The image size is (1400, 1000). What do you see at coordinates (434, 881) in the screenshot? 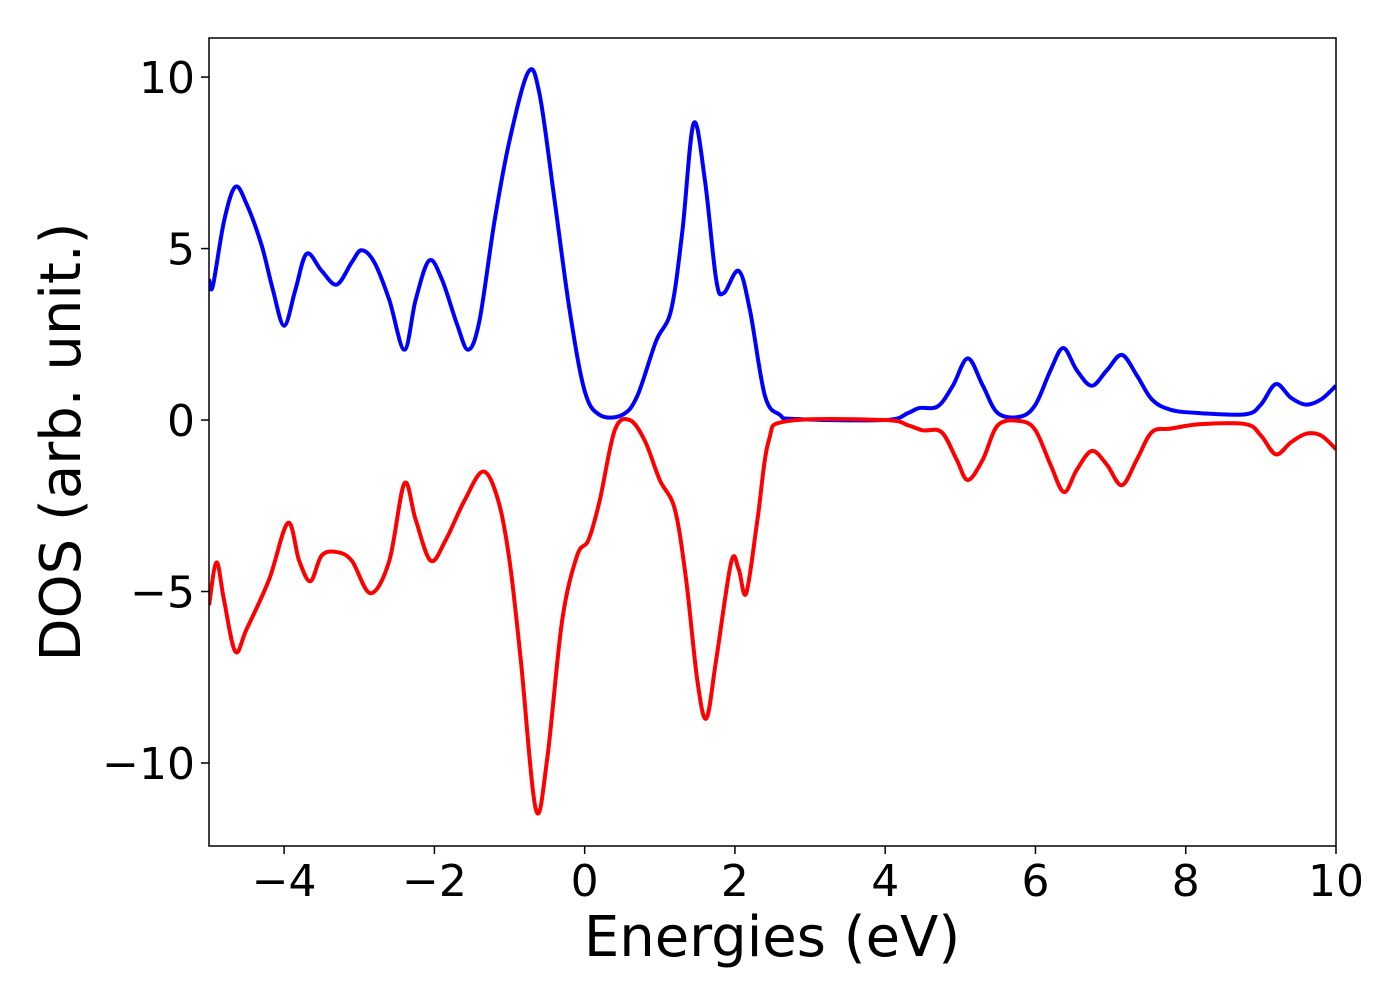
I see `x-tick-label: −2` at bounding box center [434, 881].